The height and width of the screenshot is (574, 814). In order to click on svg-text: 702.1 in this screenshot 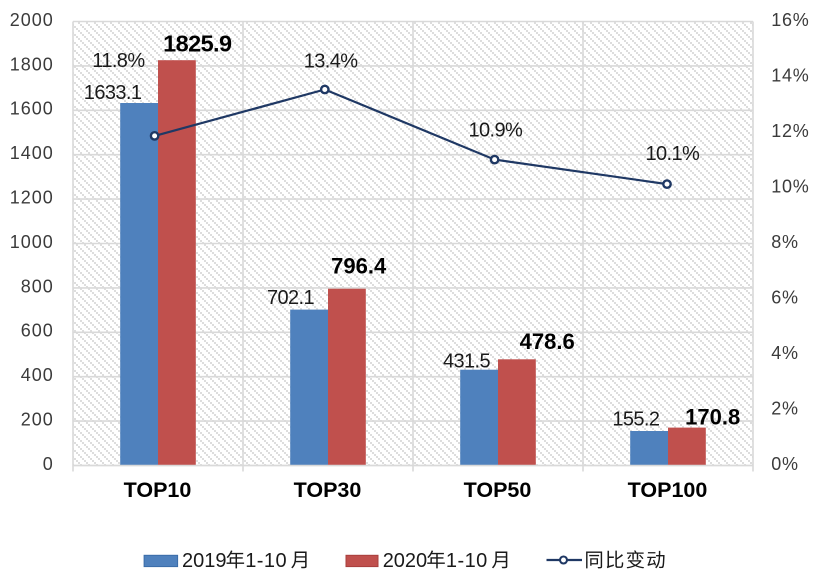, I will do `click(291, 298)`.